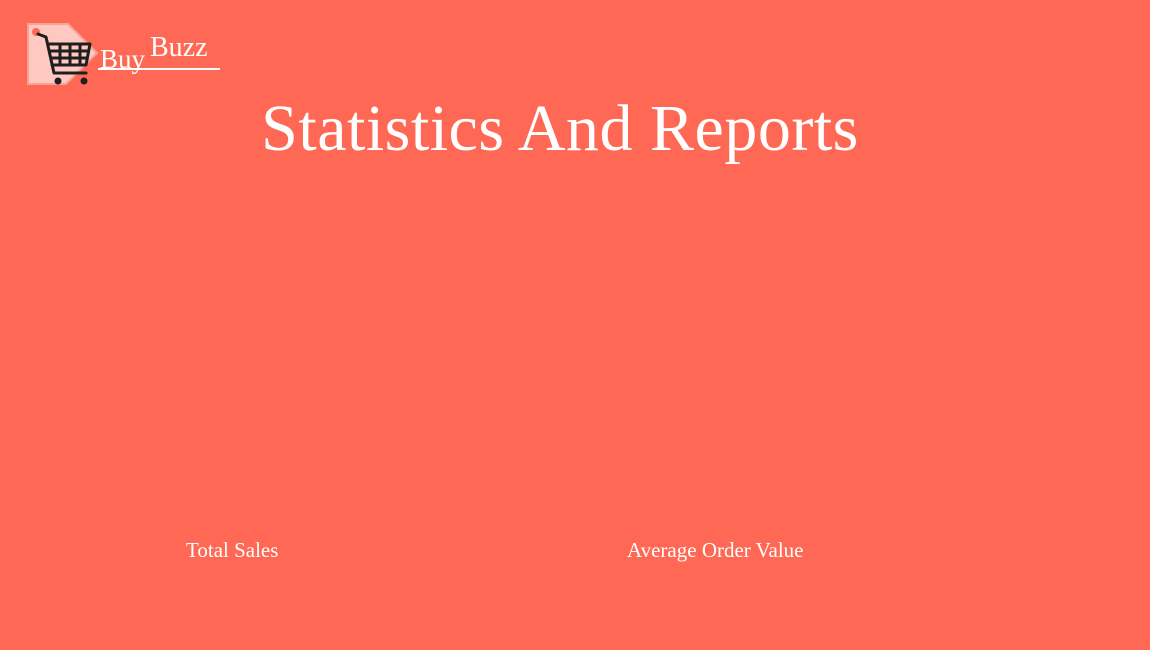  Describe the element at coordinates (63, 54) in the screenshot. I see `shopping-cart-tag-icon` at that location.